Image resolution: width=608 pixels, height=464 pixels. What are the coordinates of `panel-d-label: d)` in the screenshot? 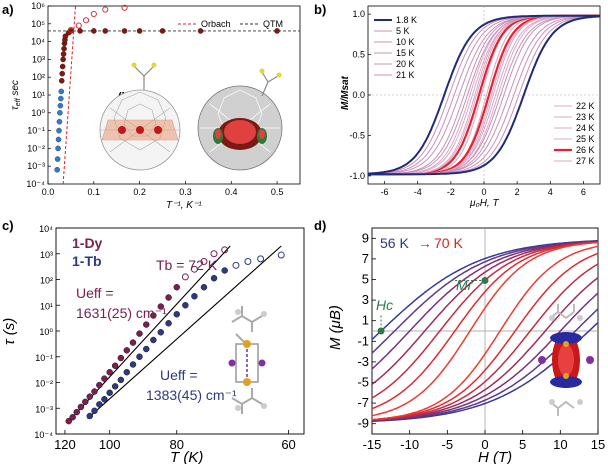 It's located at (320, 225).